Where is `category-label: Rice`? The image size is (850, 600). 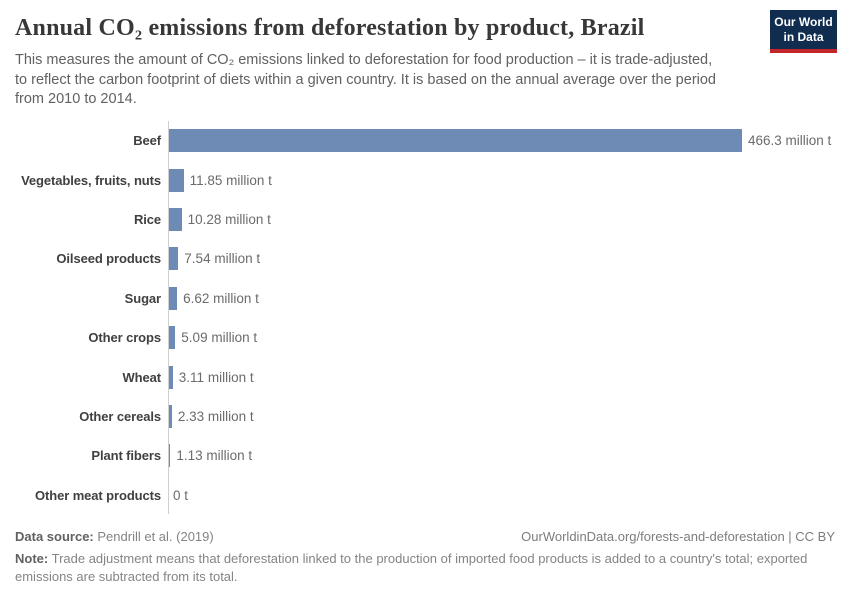
category-label: Rice is located at coordinates (147, 220).